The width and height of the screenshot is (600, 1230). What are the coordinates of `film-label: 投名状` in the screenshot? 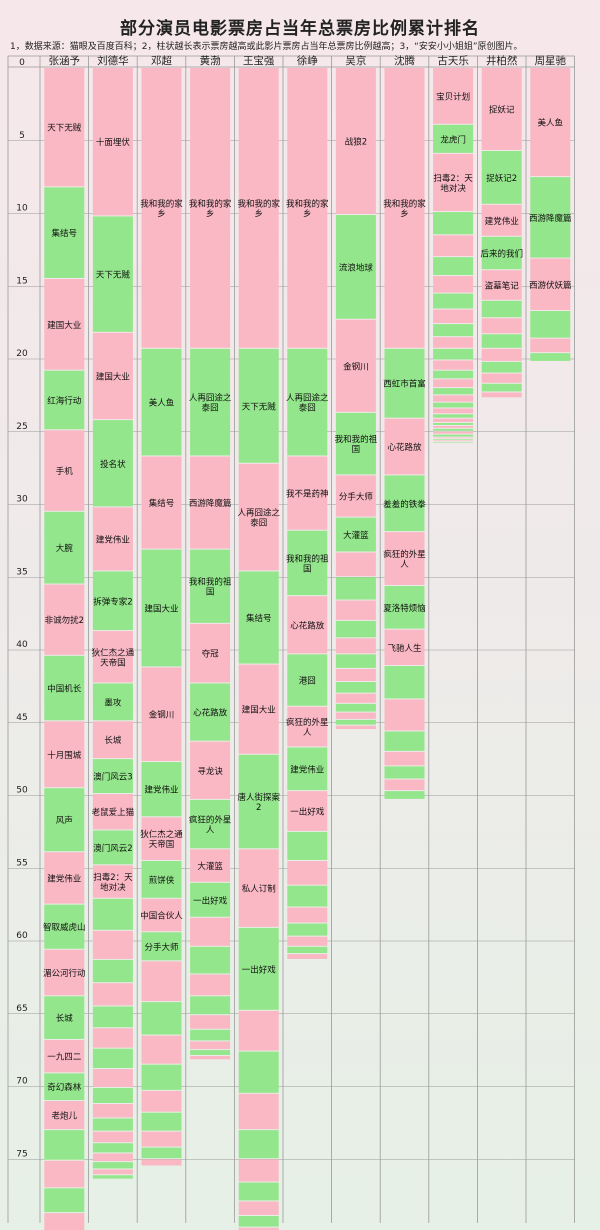 It's located at (113, 464).